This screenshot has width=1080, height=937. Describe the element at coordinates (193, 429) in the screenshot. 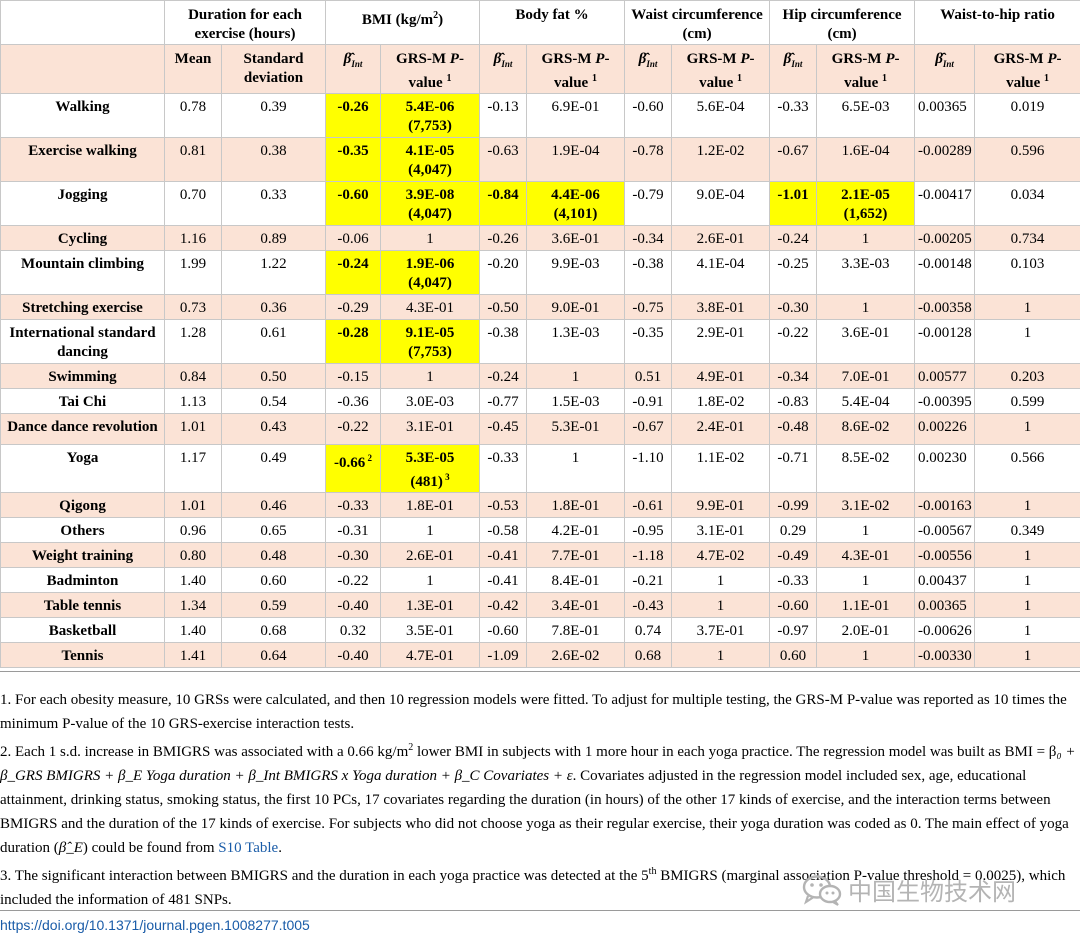

I see `row-mean: 1.01` at that location.